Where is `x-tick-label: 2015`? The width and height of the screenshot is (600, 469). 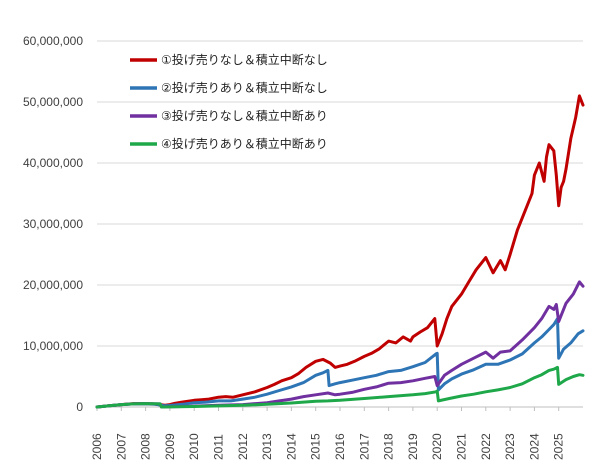 x-tick-label: 2015 is located at coordinates (316, 446).